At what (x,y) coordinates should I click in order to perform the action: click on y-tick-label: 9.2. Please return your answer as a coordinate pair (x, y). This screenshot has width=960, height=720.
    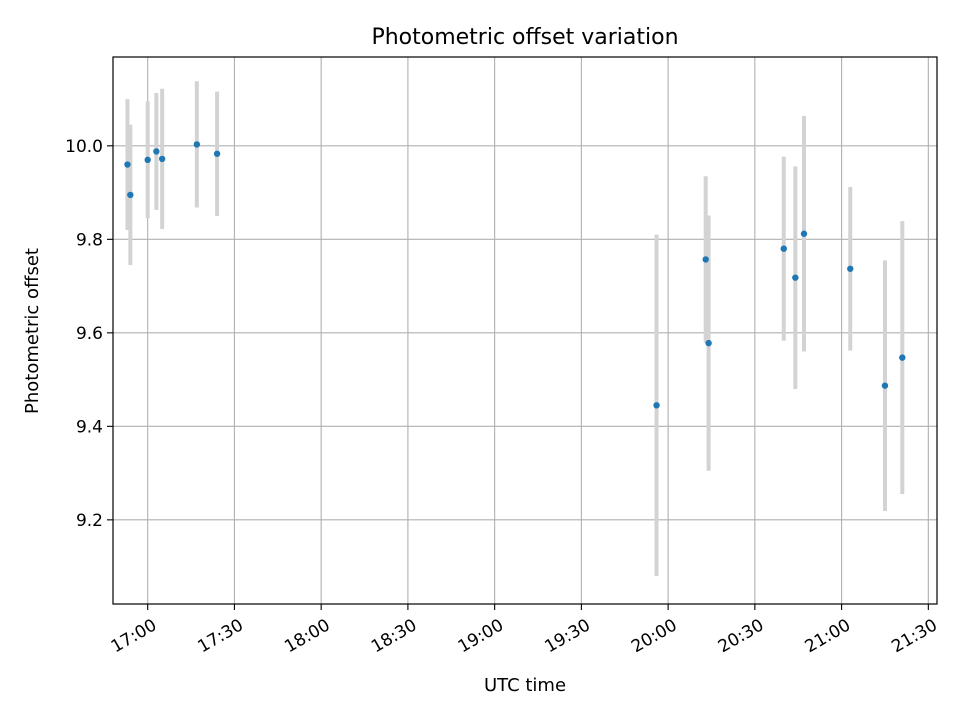
    Looking at the image, I should click on (89, 521).